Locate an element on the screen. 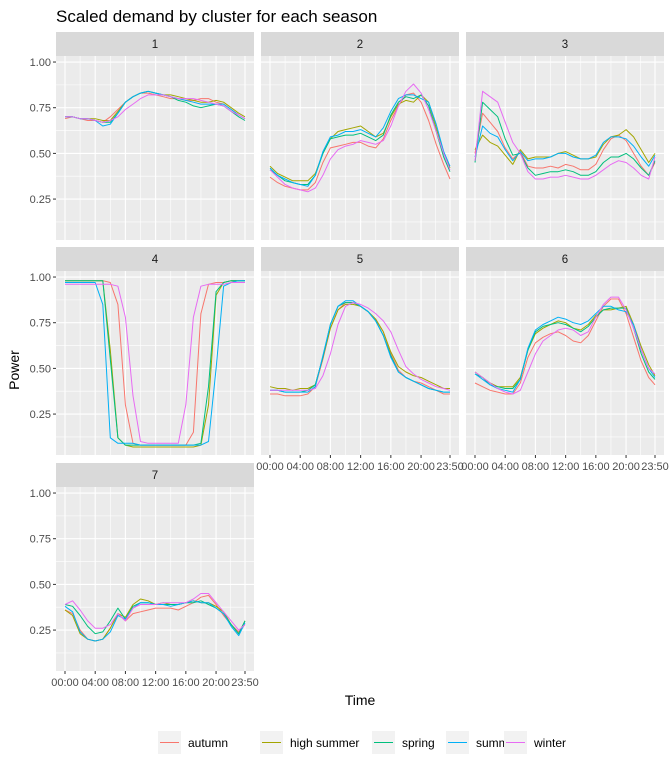  legend-label: spring is located at coordinates (418, 743).